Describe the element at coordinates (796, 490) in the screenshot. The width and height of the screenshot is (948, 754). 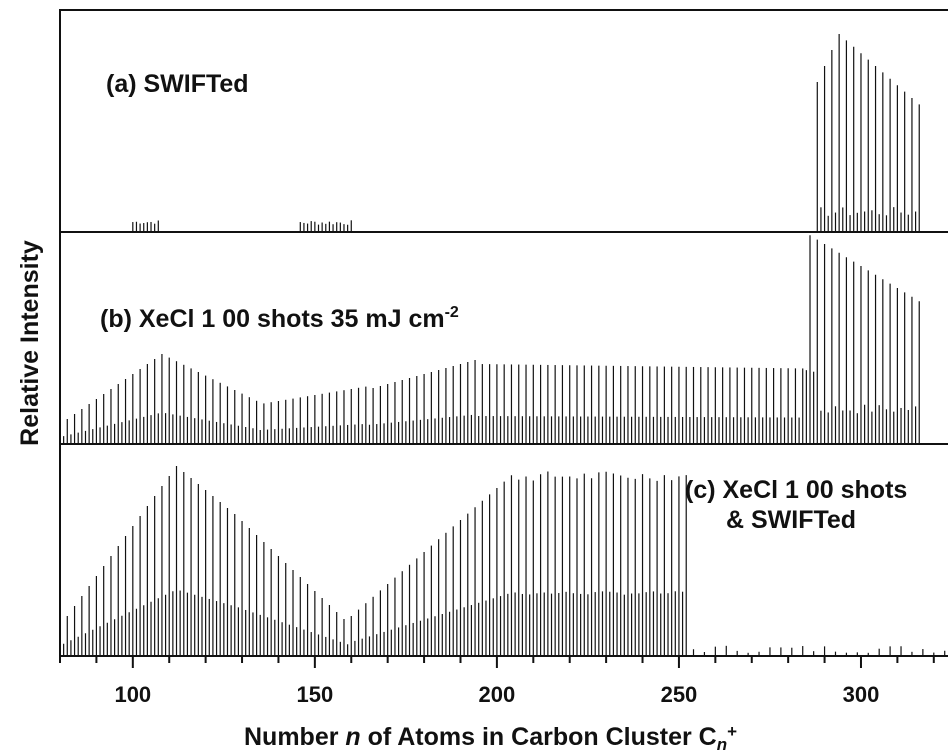
I see `panel-c-label-line1: (c) XeCl 1 00 shots` at that location.